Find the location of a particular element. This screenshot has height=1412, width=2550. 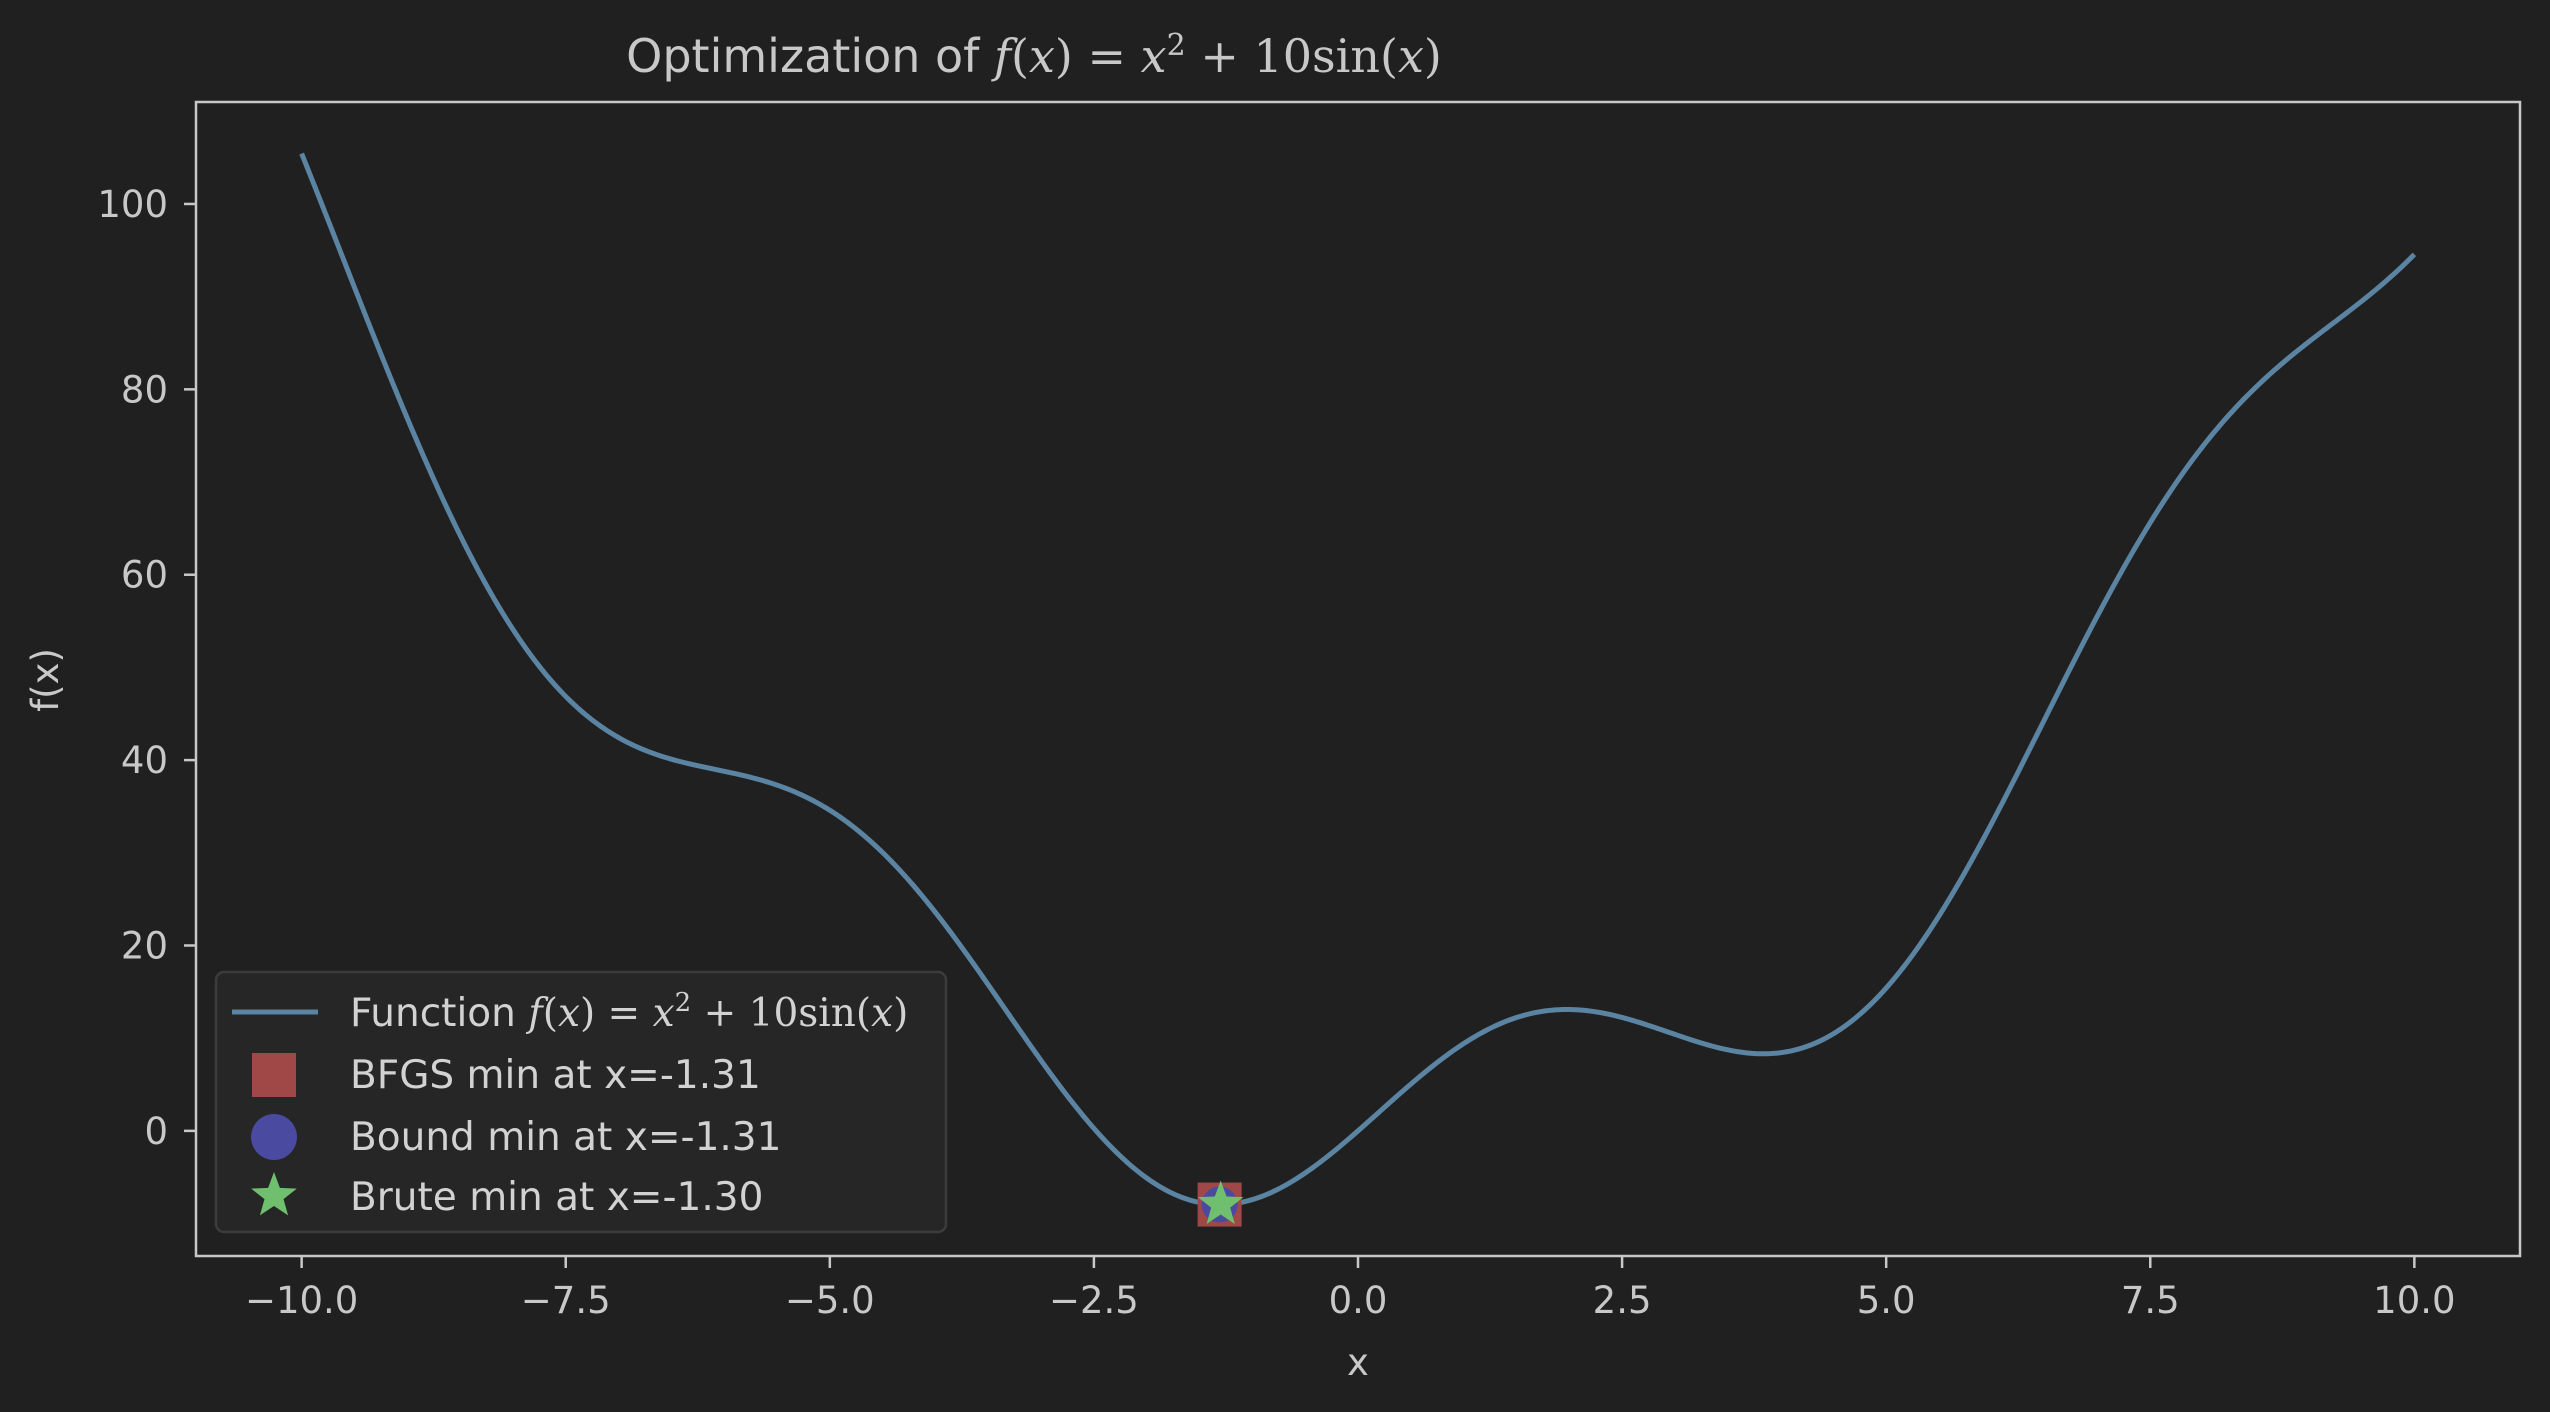

x-axis: −10.0 −7.5 −5.0 −2.5 0.0 2.5 5.0 7.5 10.0 is located at coordinates (1350, 1289).